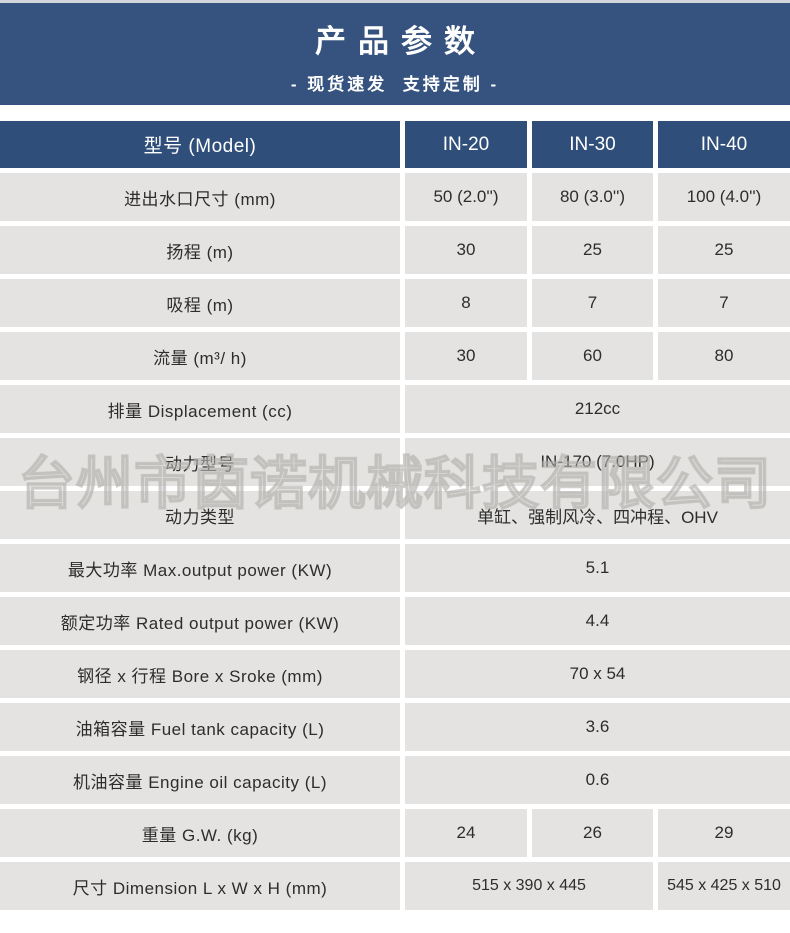  Describe the element at coordinates (200, 886) in the screenshot. I see `spec-label: 尺寸 Dimension L x W x H (mm)` at that location.